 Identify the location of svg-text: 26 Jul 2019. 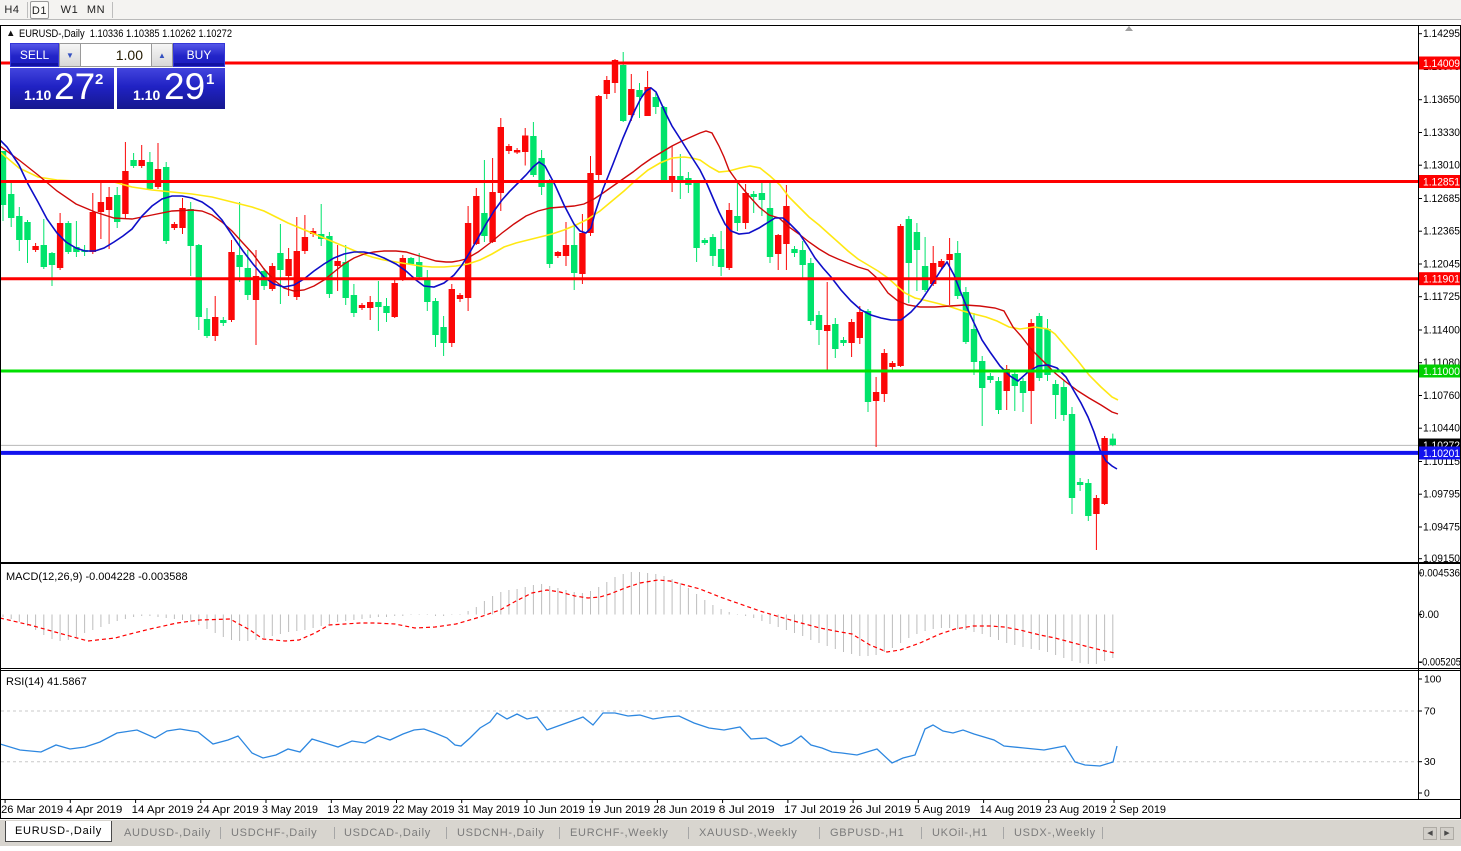
(880, 810).